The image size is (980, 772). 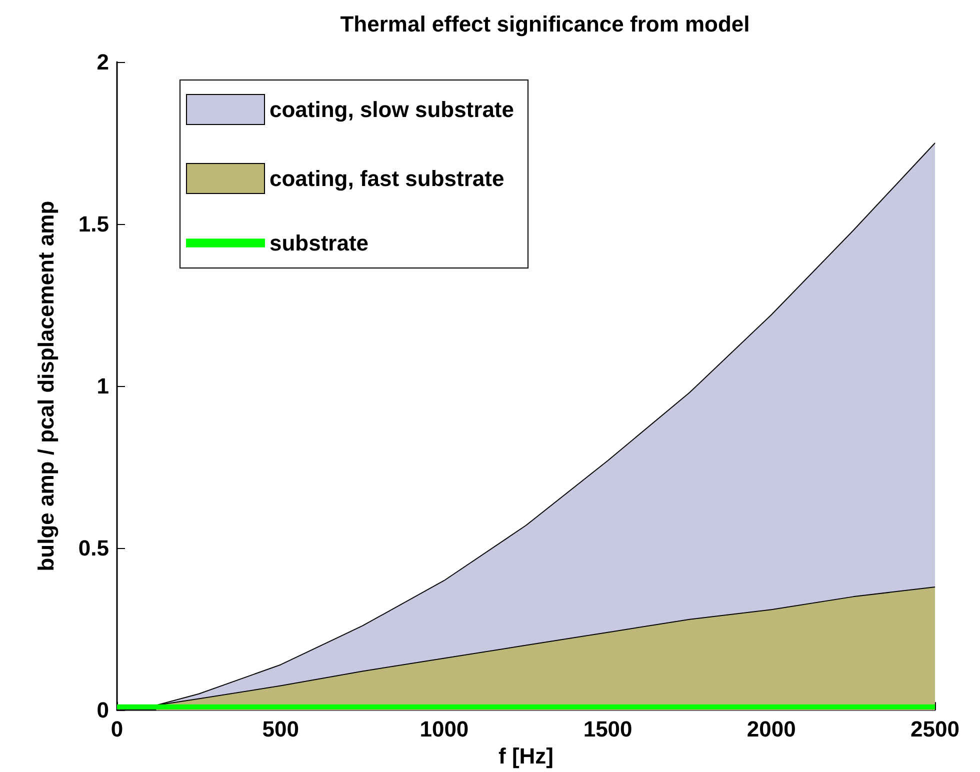 I want to click on chart-title: Thermal effect significance from model, so click(x=545, y=24).